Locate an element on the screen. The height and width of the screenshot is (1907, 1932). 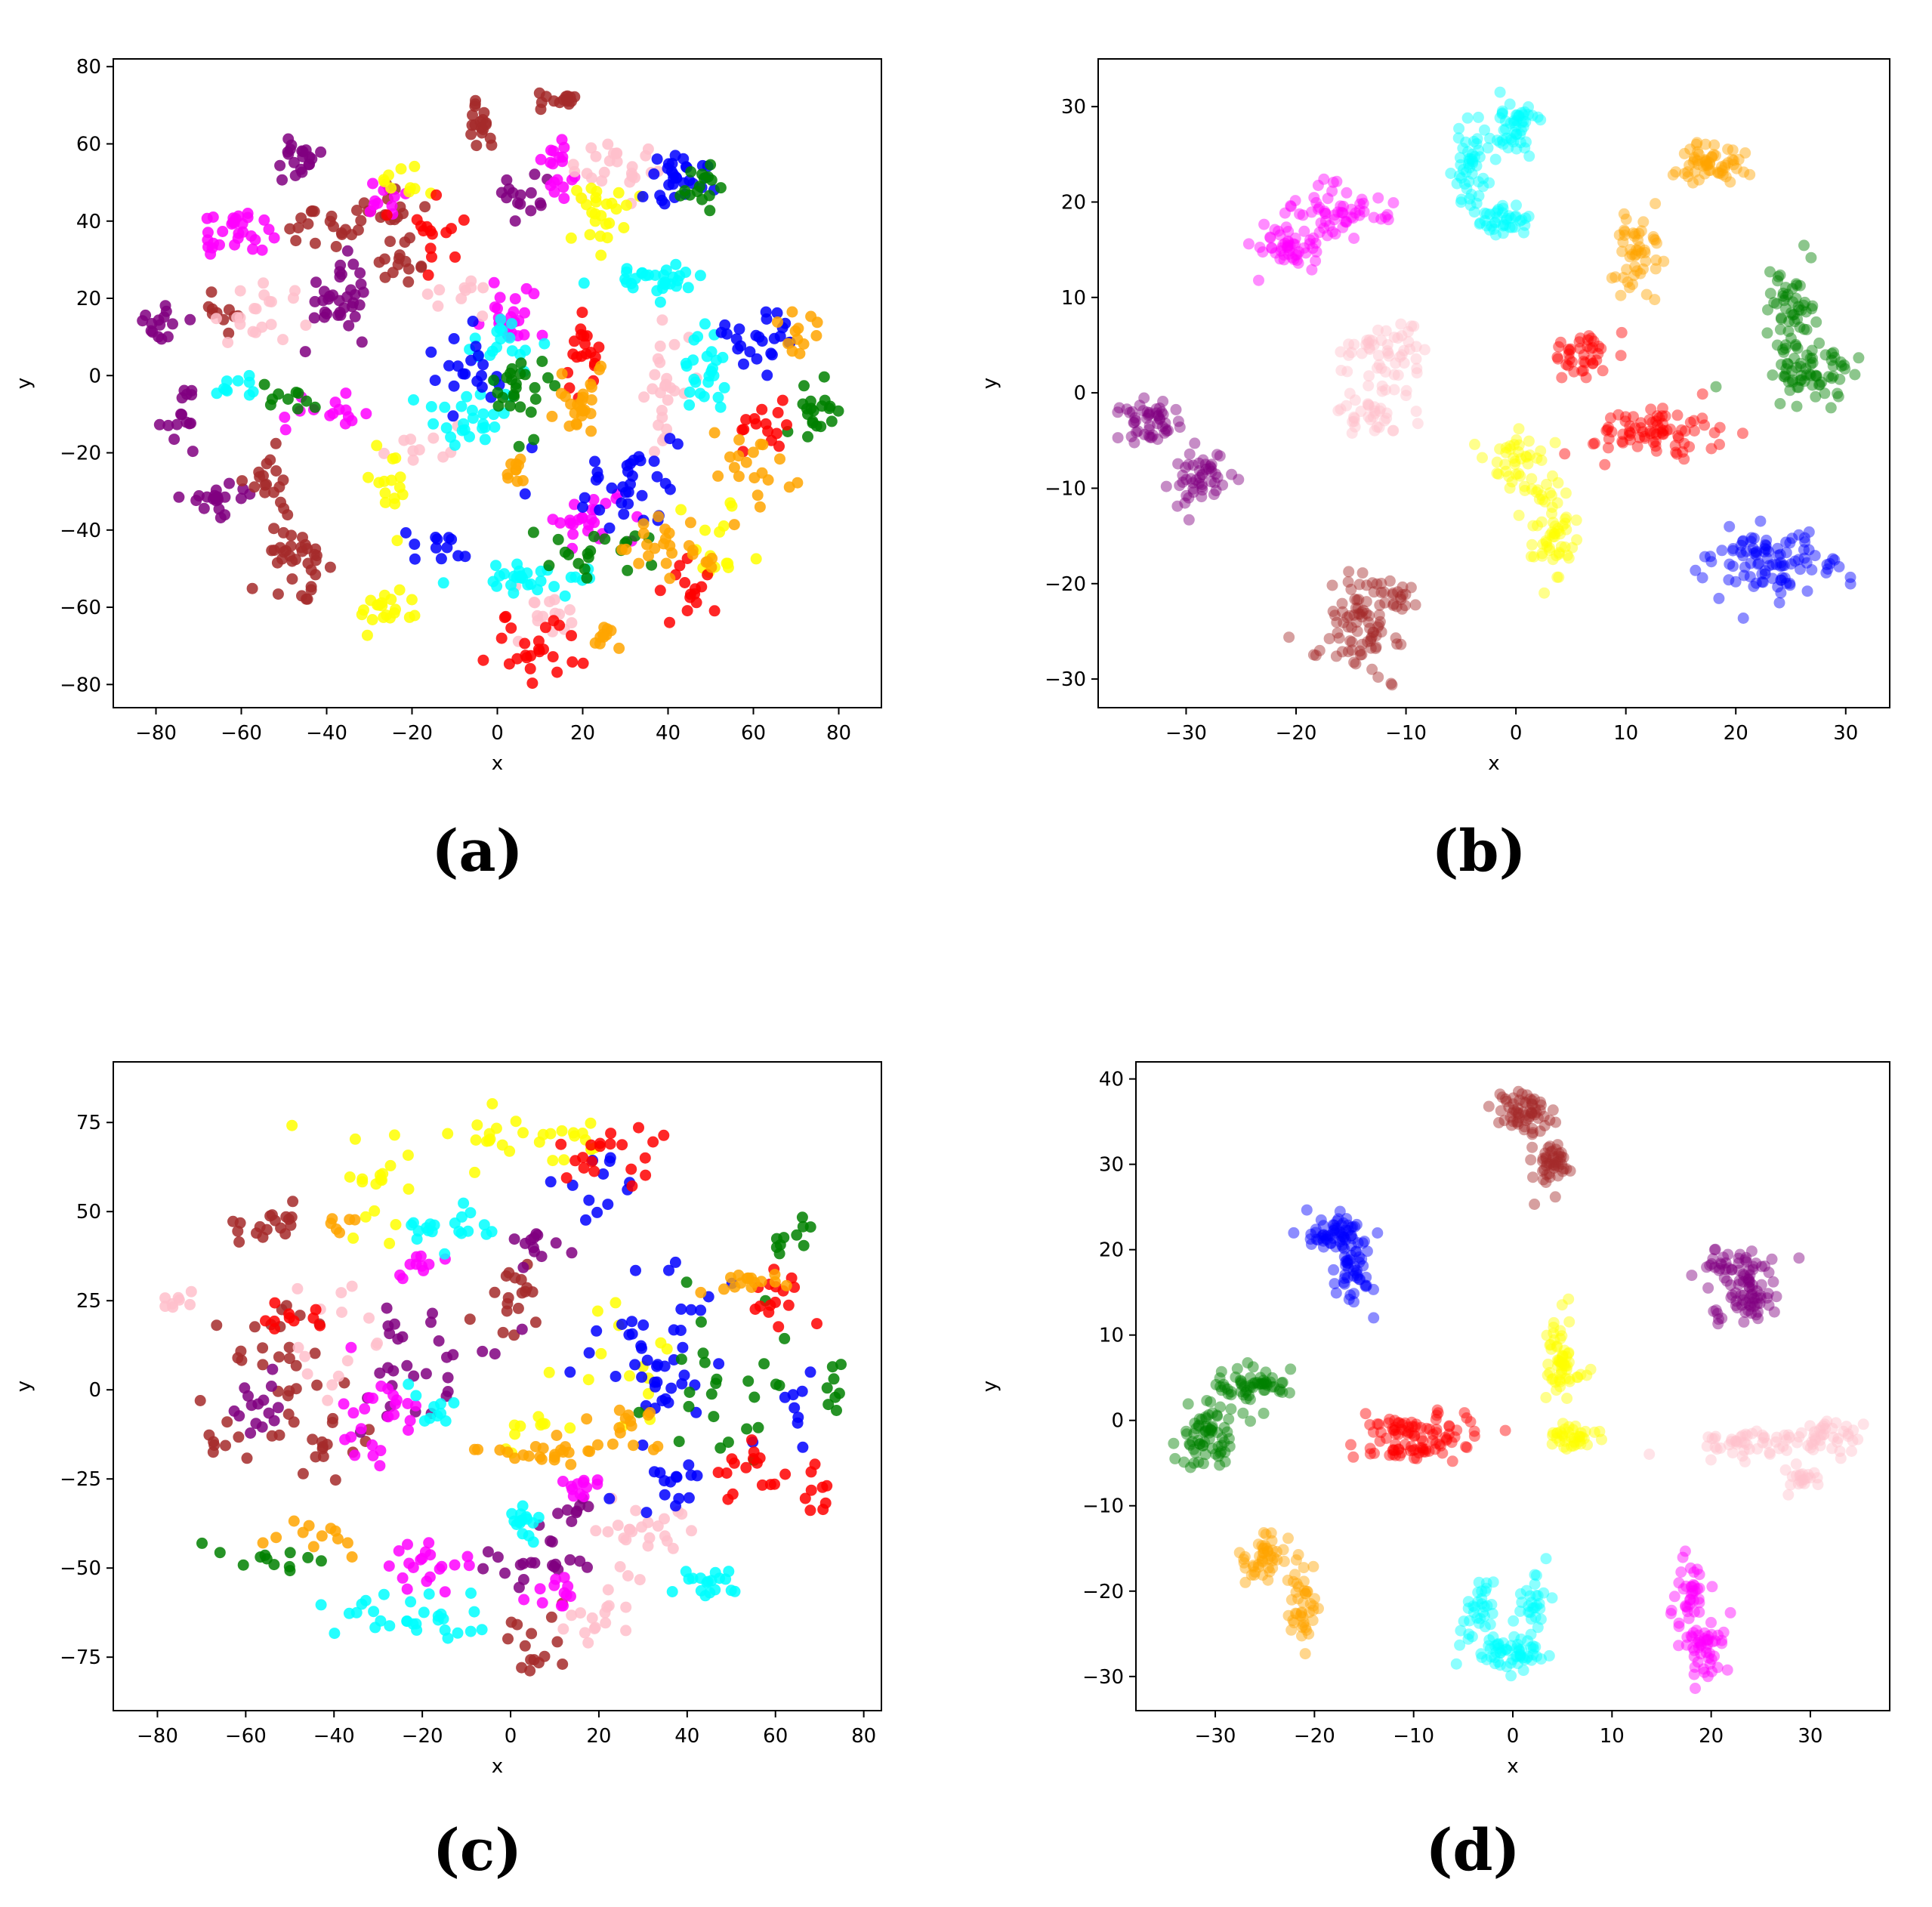
y-tick-label: −40 is located at coordinates (81, 531).